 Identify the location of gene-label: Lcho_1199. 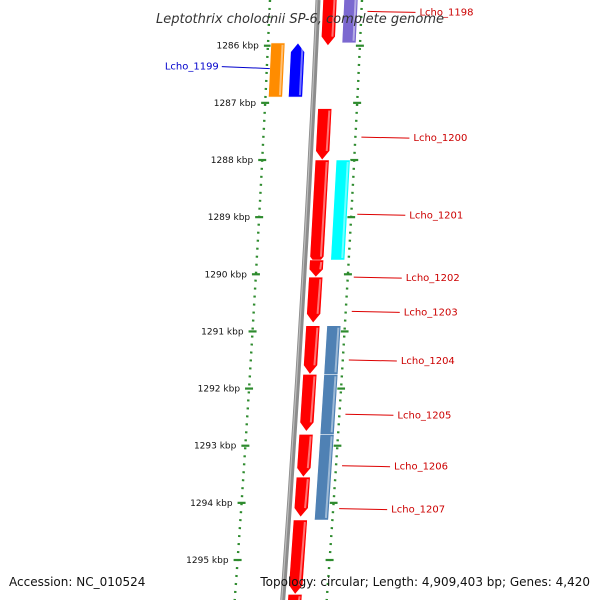
(192, 67).